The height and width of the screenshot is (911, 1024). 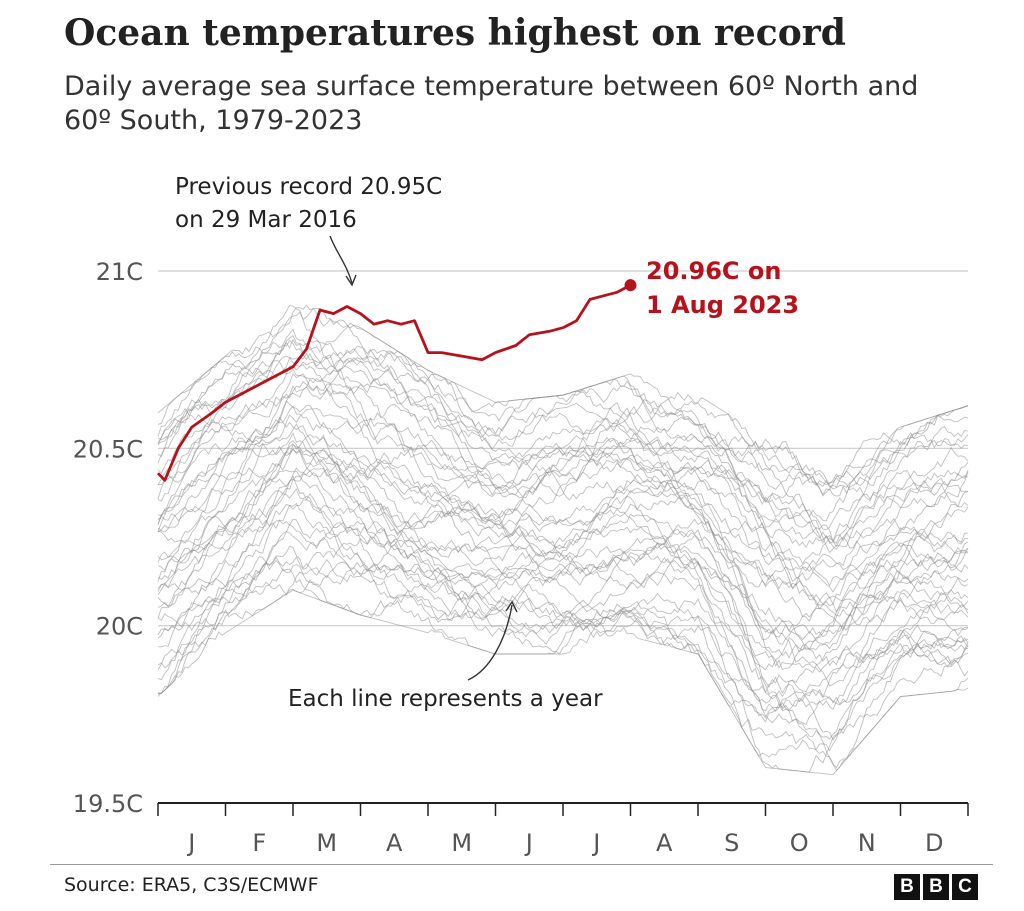 What do you see at coordinates (934, 843) in the screenshot?
I see `x-tick-label: D` at bounding box center [934, 843].